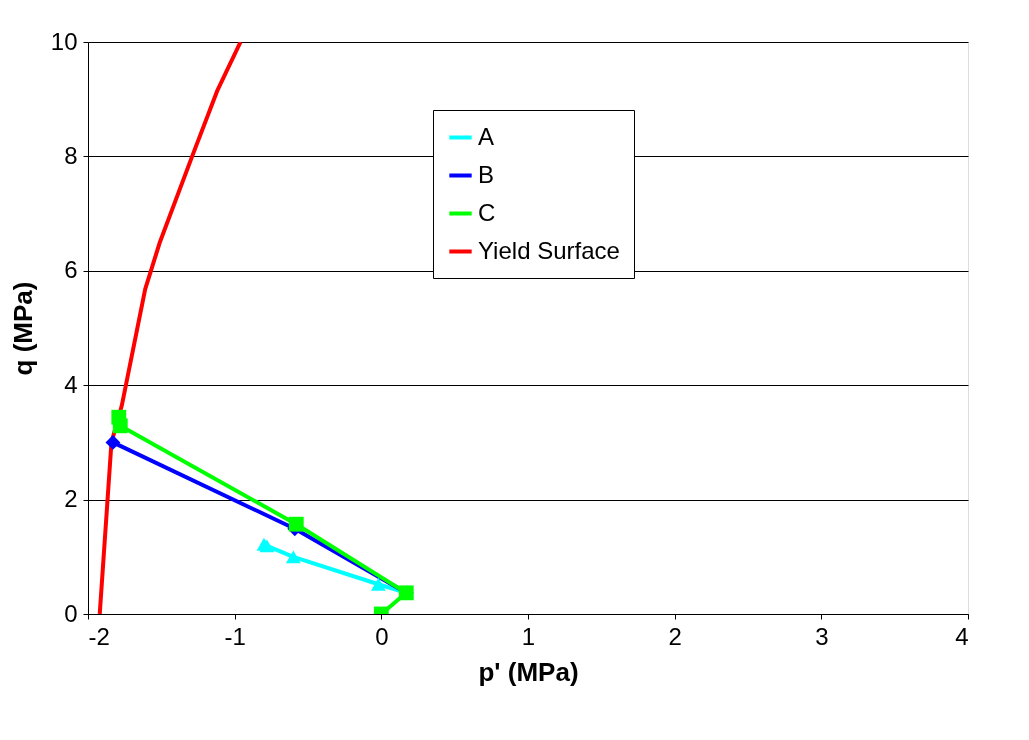 The height and width of the screenshot is (740, 1029). What do you see at coordinates (71, 499) in the screenshot?
I see `y-tick-label: 2` at bounding box center [71, 499].